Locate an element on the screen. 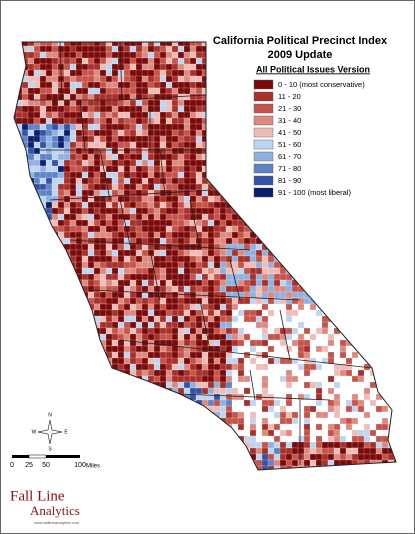 This screenshot has width=415, height=534. scale-unit: Miles is located at coordinates (93, 467).